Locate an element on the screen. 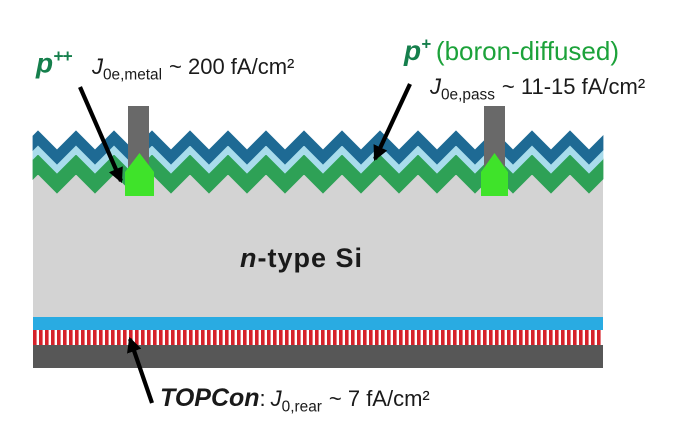  p-plus-plus-superscript: ++ is located at coordinates (62, 56).